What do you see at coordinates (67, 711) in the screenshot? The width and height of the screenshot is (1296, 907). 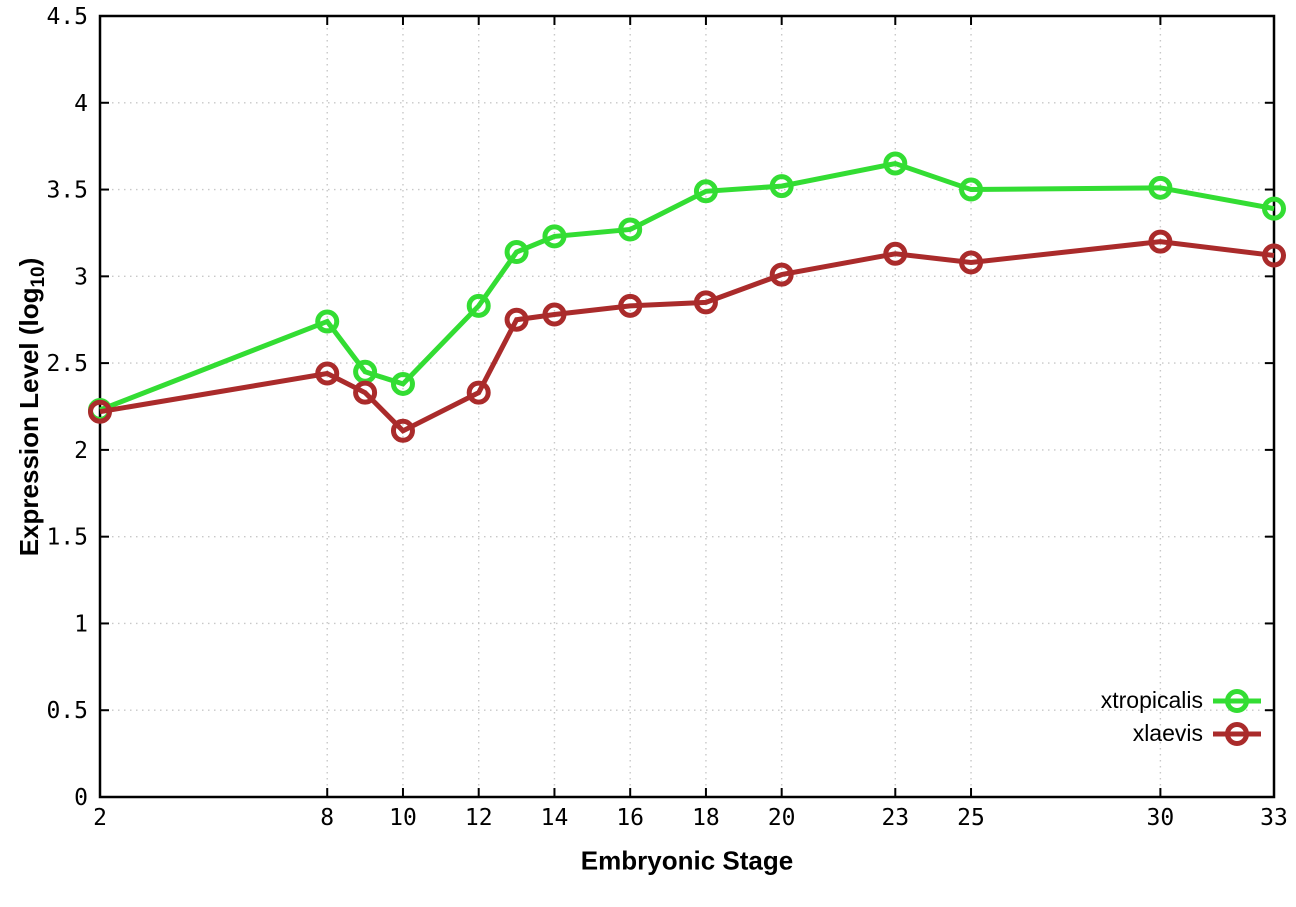 I see `y-tick-label-0.5: 0.5` at bounding box center [67, 711].